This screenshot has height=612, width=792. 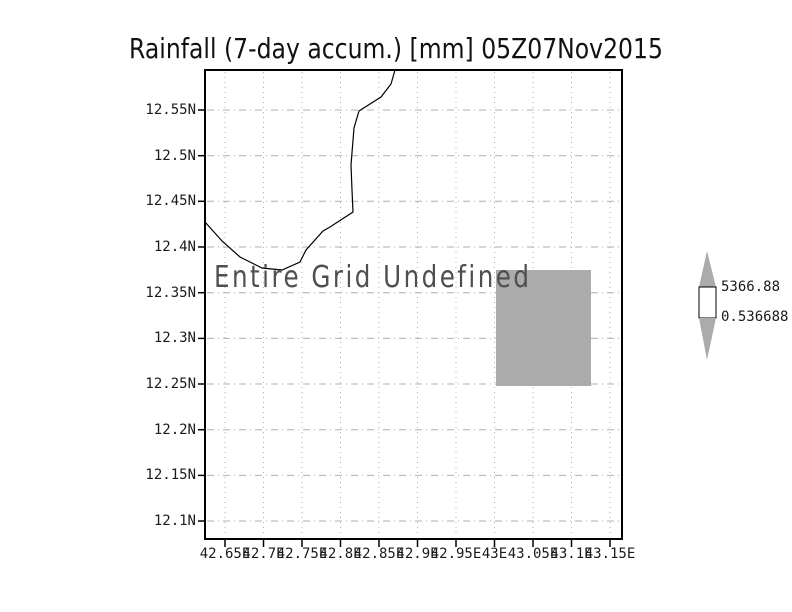 I want to click on colorbar-min-label: 0.536688, so click(x=755, y=317).